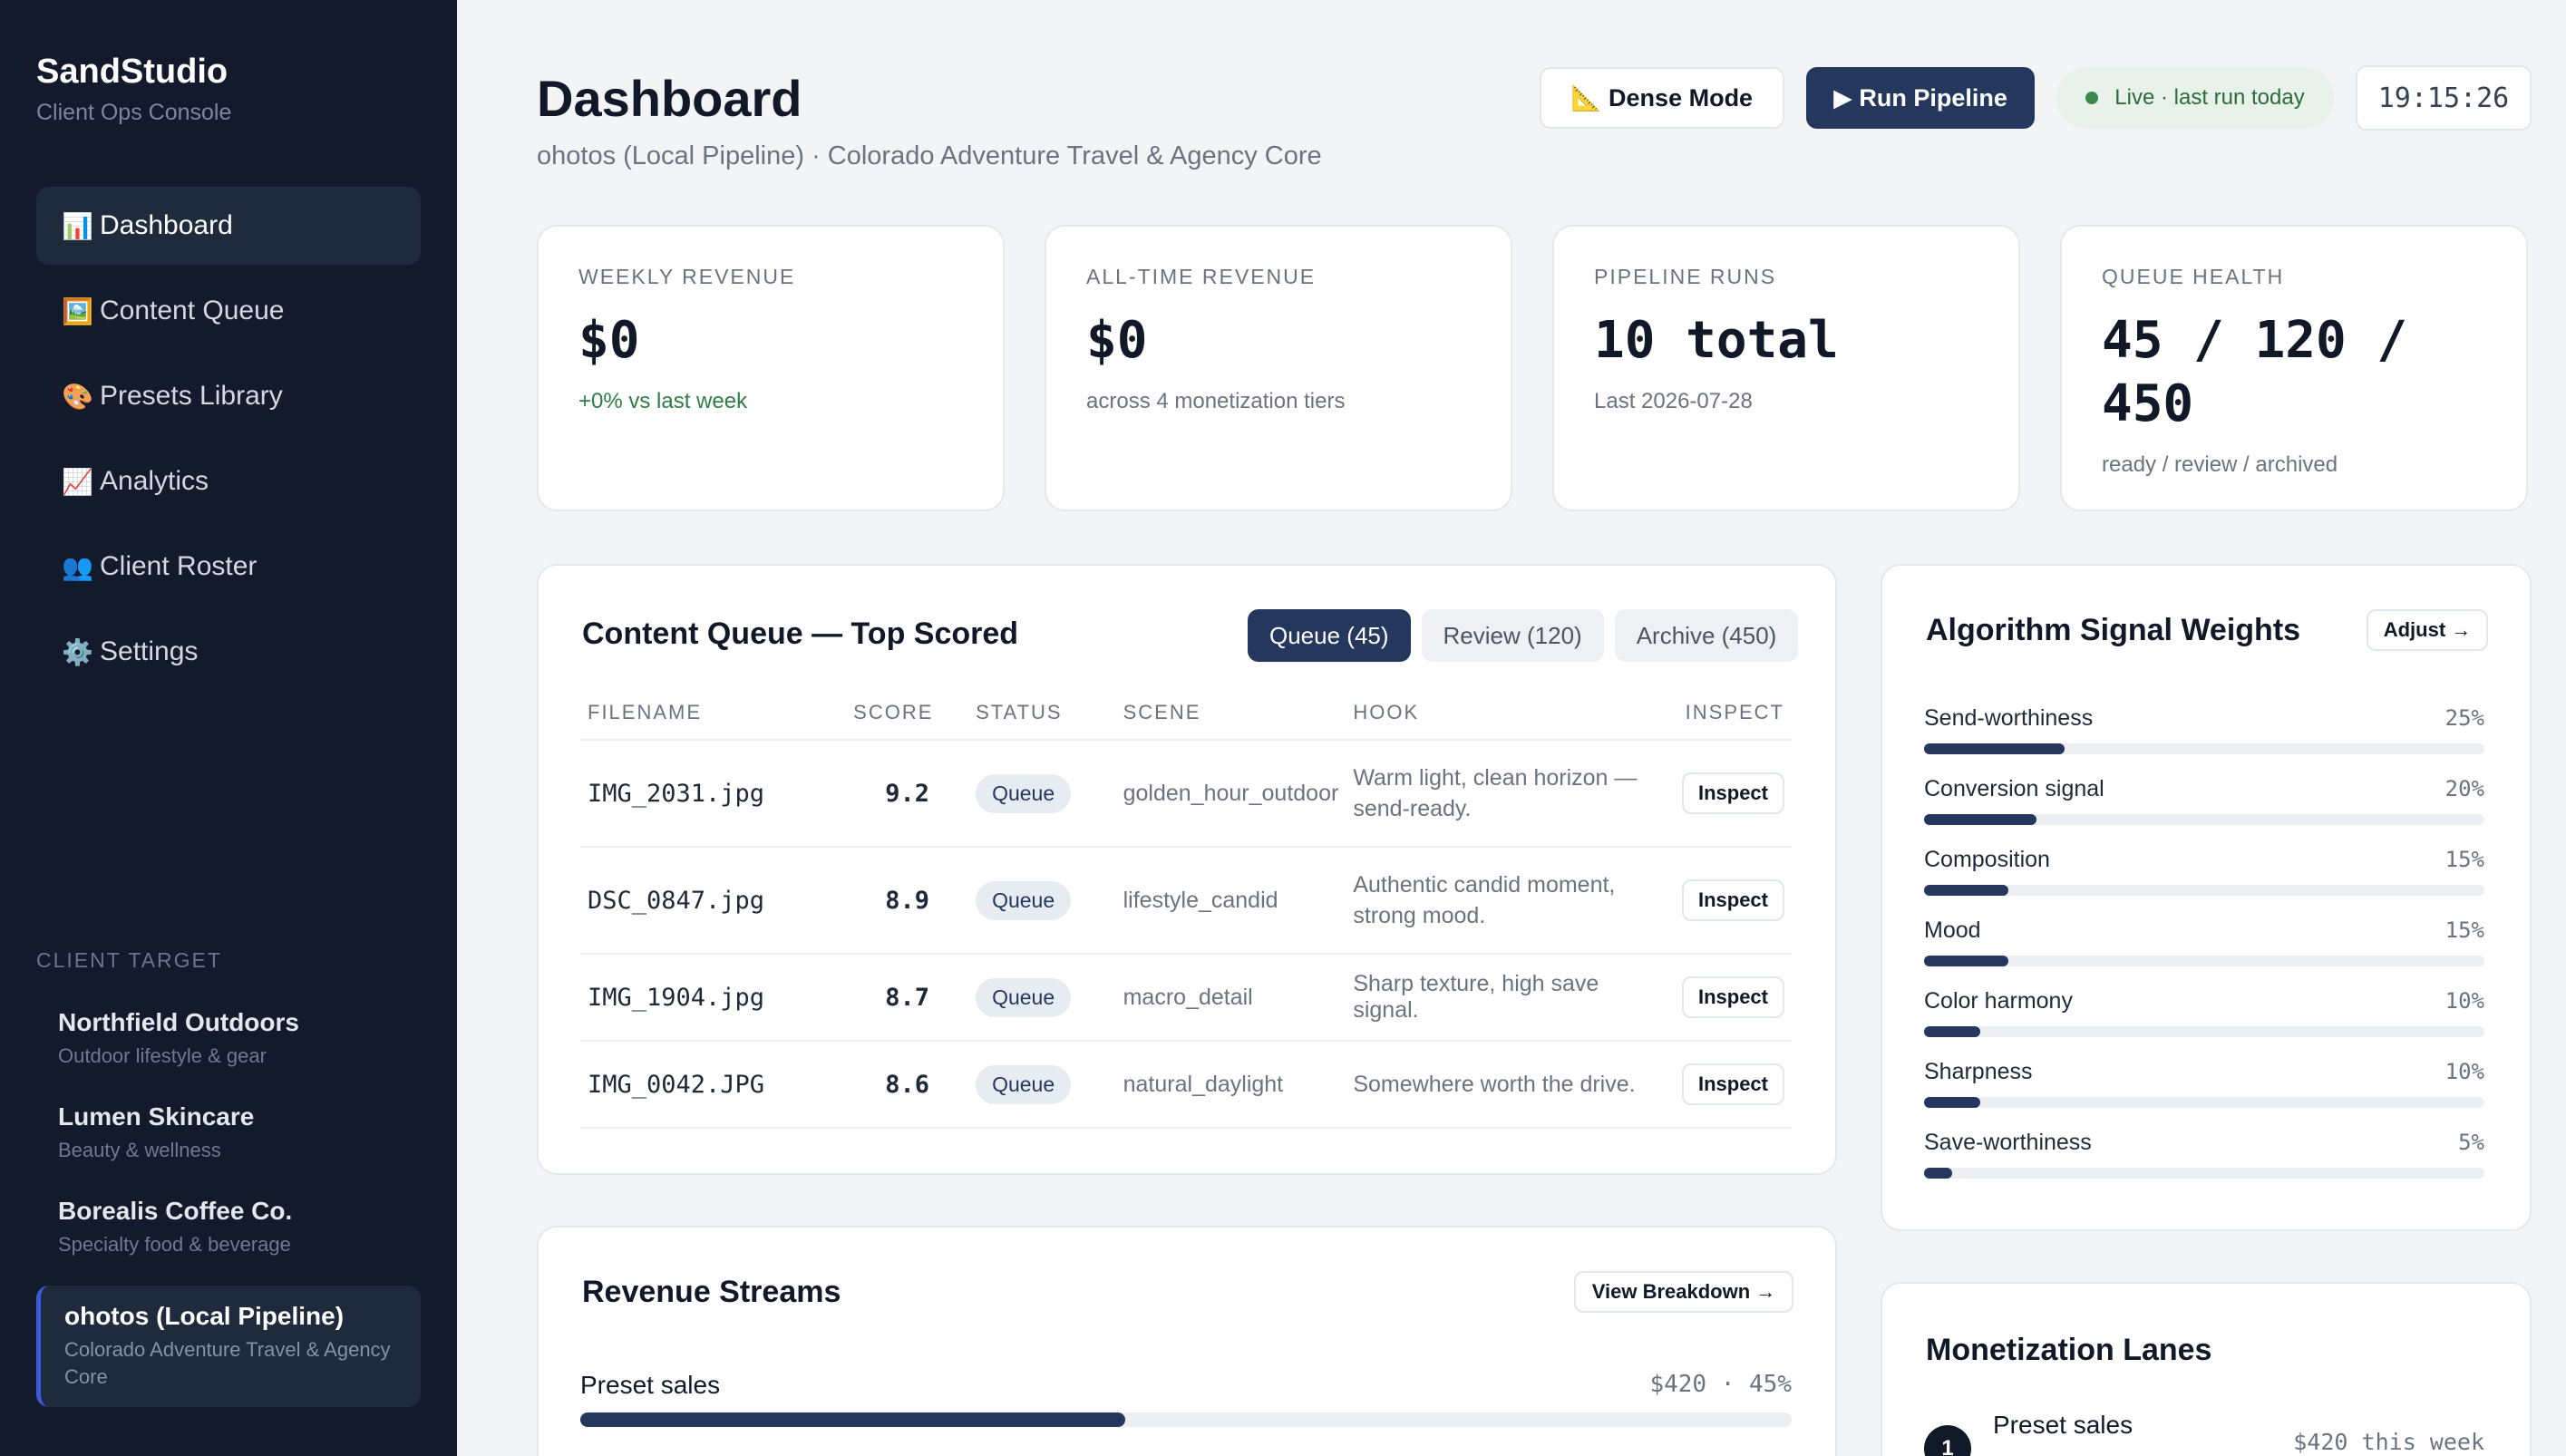  I want to click on hook-cell: Somewhere worth the drive., so click(1510, 1085).